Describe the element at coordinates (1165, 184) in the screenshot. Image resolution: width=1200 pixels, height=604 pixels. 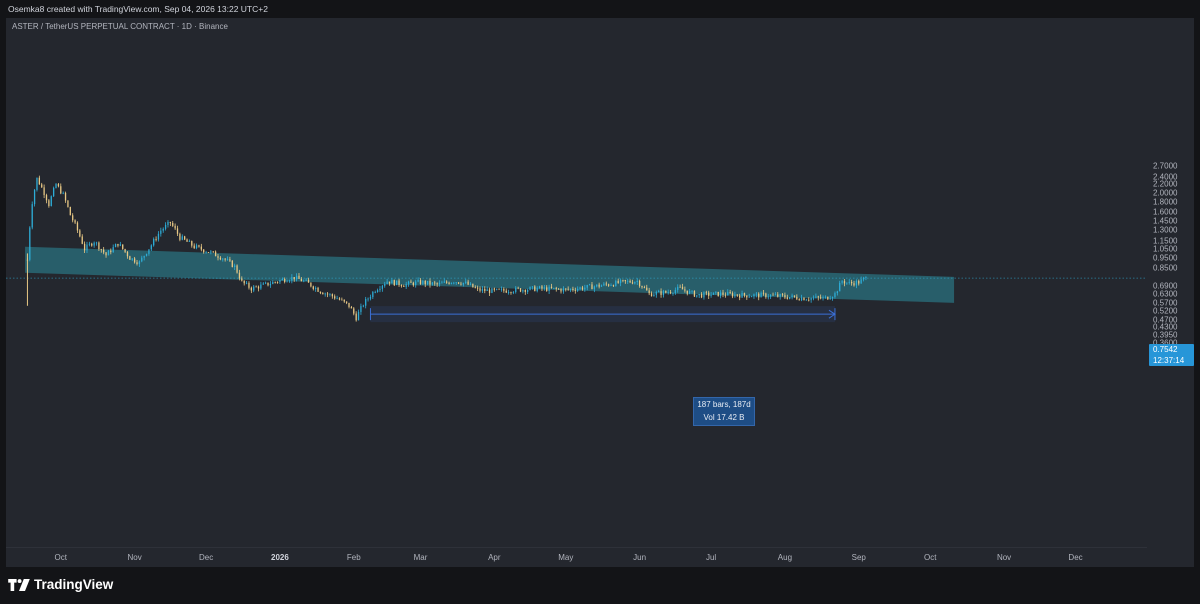
I see `price-tick-label: 2.2000` at that location.